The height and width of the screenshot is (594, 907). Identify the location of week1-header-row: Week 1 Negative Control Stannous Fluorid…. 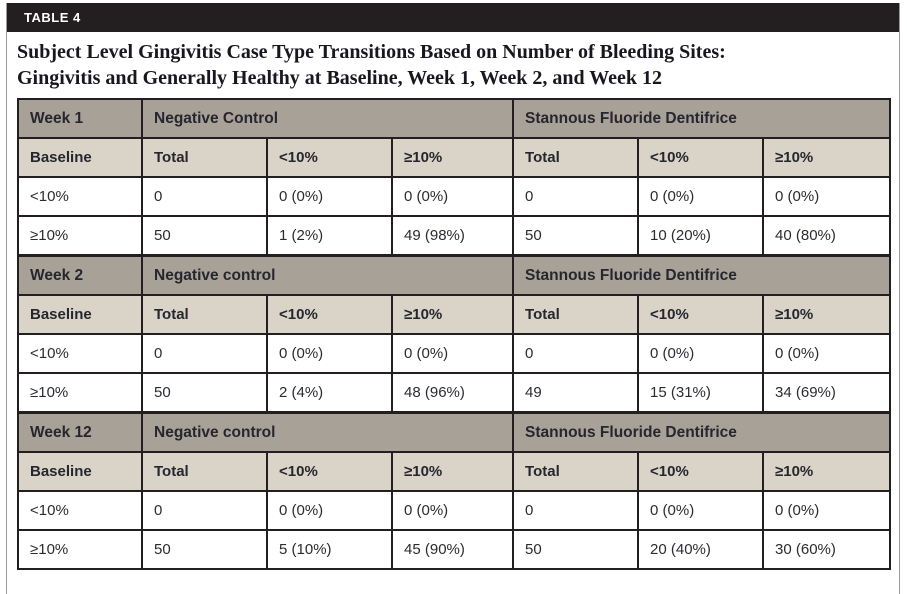
(454, 118).